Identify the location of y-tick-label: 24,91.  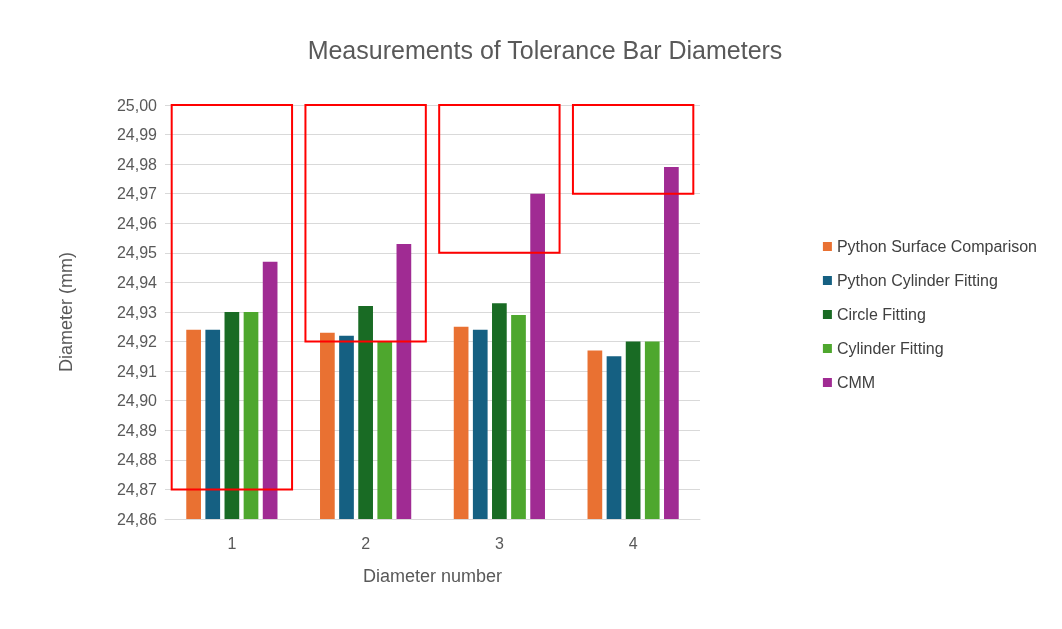
(137, 371).